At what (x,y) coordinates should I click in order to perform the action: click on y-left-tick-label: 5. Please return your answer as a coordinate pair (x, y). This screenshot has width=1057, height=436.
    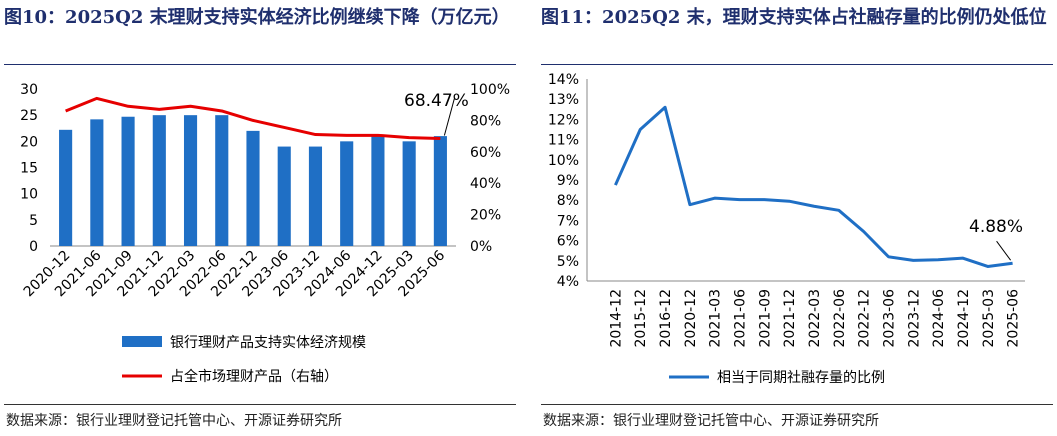
    Looking at the image, I should click on (33, 221).